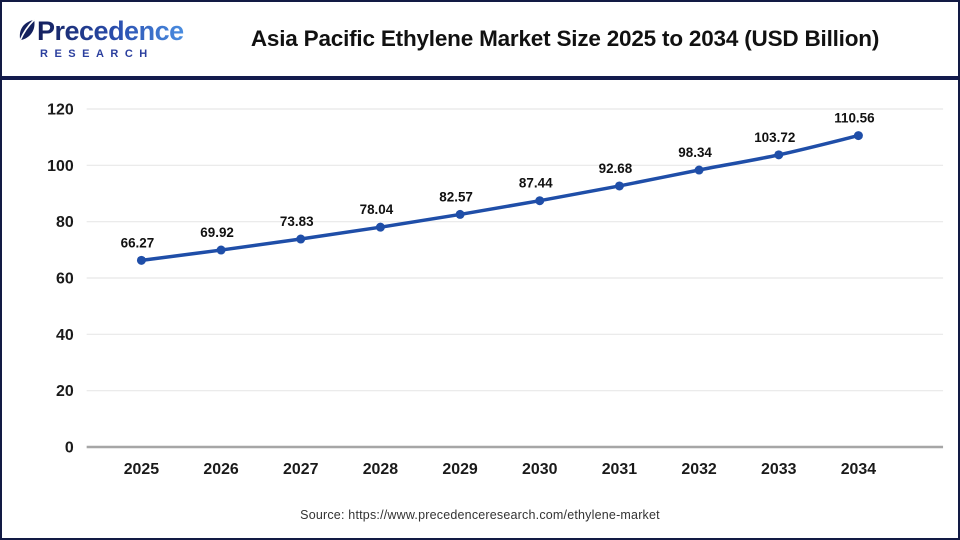 The height and width of the screenshot is (540, 960). What do you see at coordinates (65, 222) in the screenshot?
I see `y-tick-label: 80` at bounding box center [65, 222].